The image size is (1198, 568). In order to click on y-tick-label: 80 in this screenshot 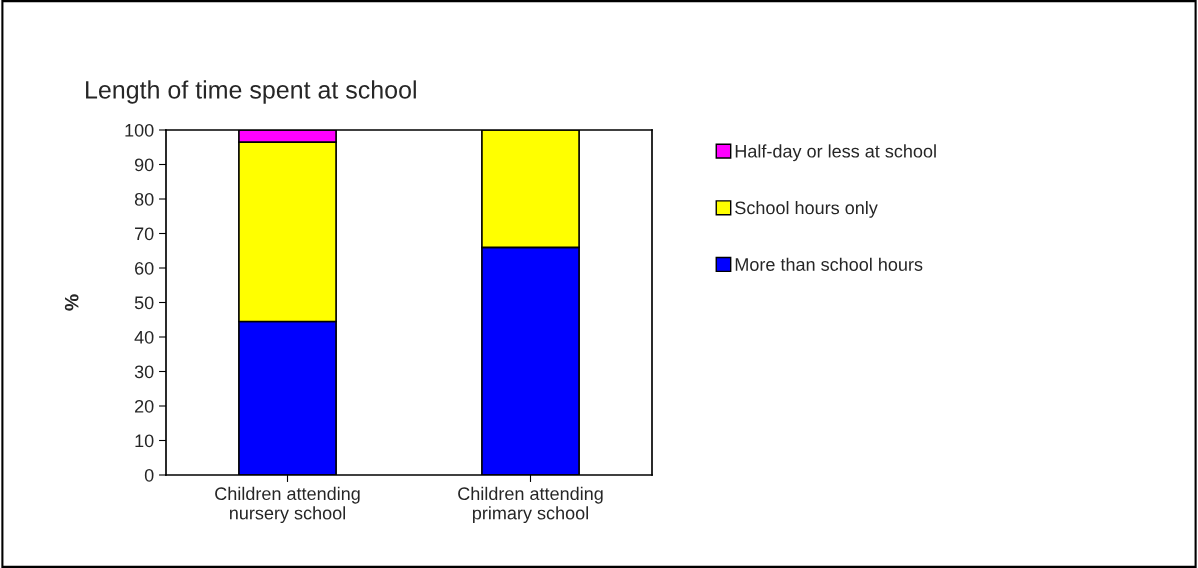, I will do `click(144, 199)`.